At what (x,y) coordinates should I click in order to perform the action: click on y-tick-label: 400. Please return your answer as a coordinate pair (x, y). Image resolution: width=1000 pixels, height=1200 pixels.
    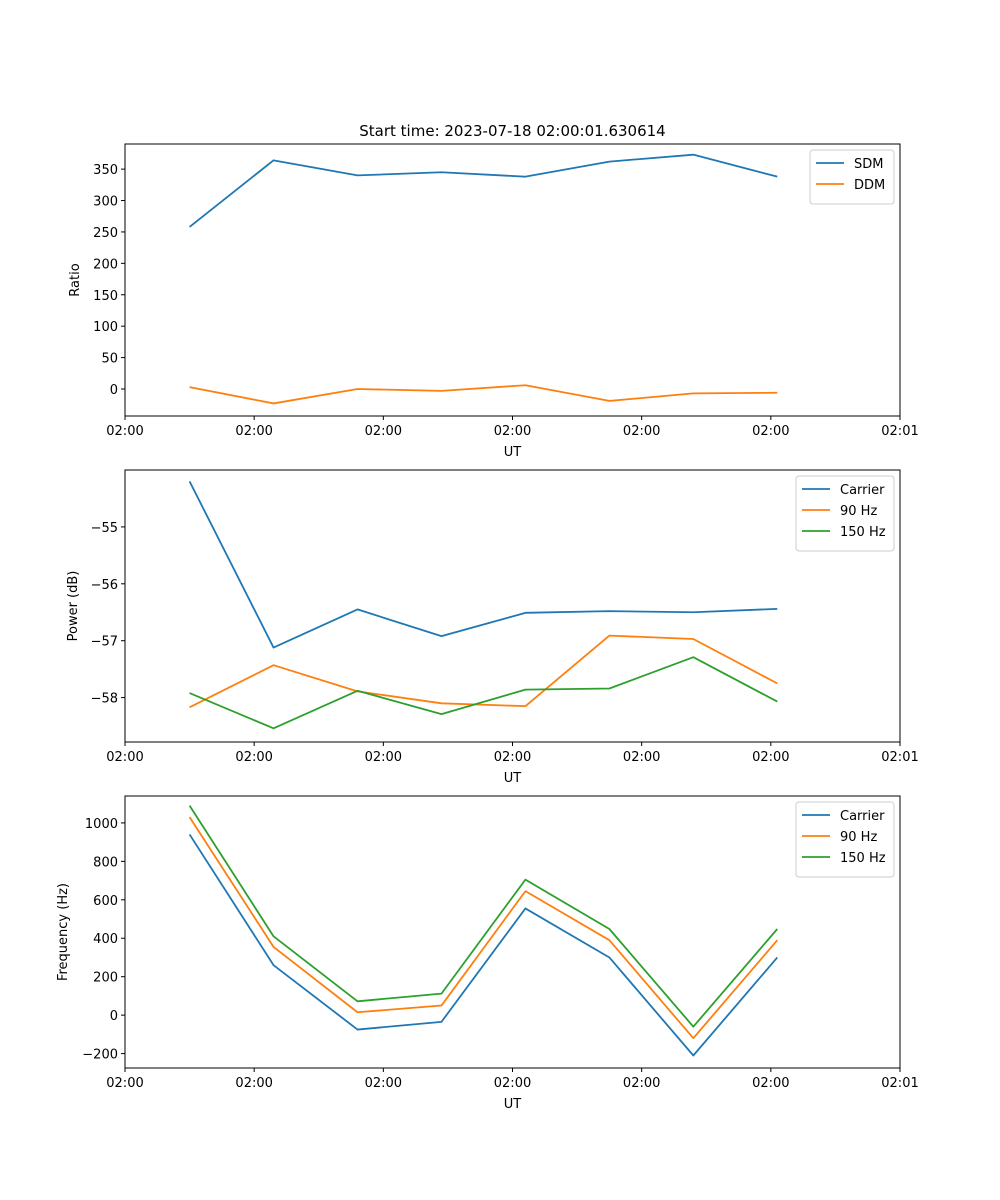
    Looking at the image, I should click on (105, 939).